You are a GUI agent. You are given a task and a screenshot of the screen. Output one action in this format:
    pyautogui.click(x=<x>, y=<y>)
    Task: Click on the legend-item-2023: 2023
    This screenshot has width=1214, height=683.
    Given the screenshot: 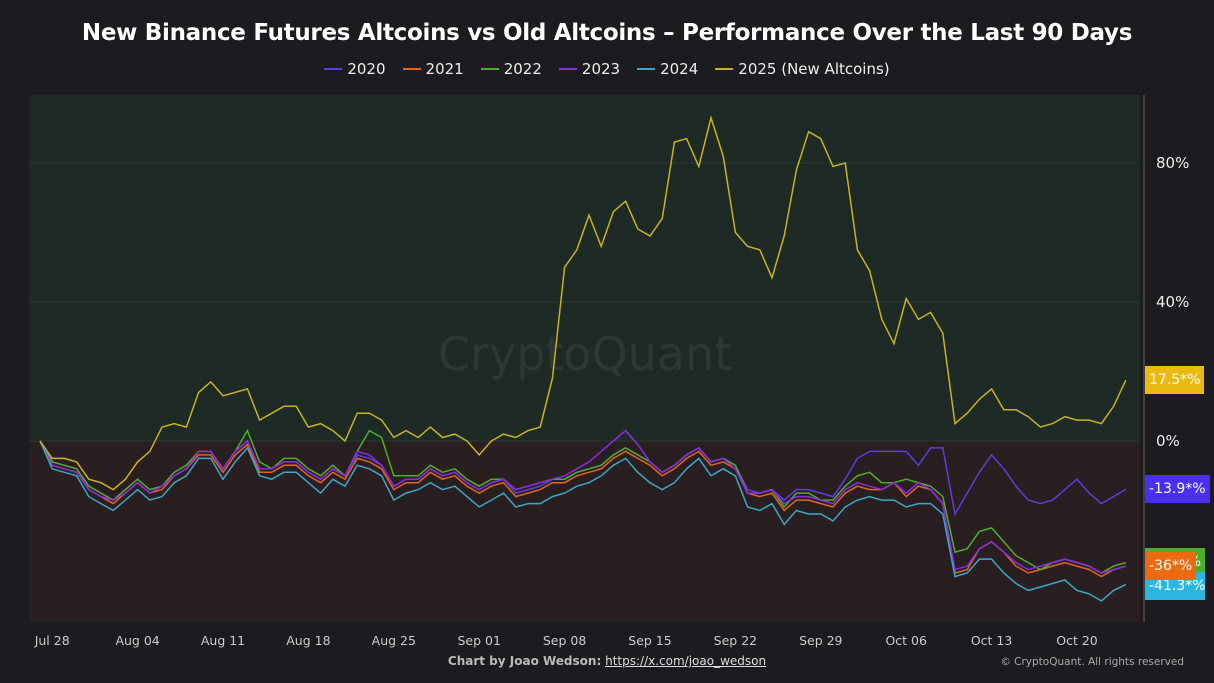 What is the action you would take?
    pyautogui.click(x=589, y=69)
    